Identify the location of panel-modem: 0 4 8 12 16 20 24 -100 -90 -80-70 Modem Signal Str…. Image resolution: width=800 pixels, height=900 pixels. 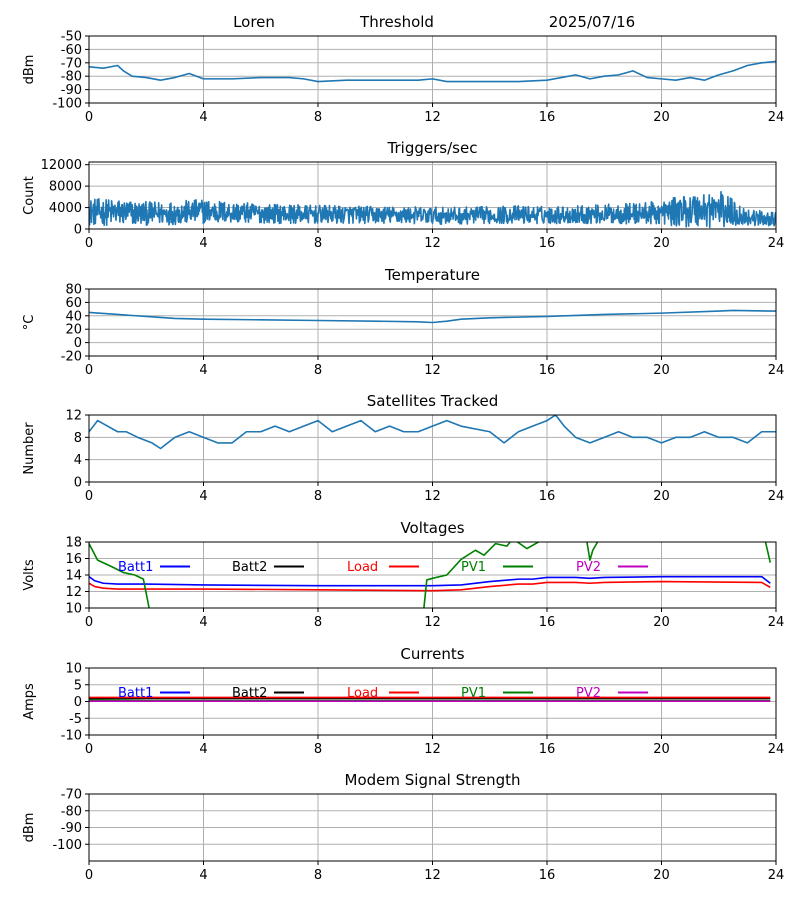
(403, 827).